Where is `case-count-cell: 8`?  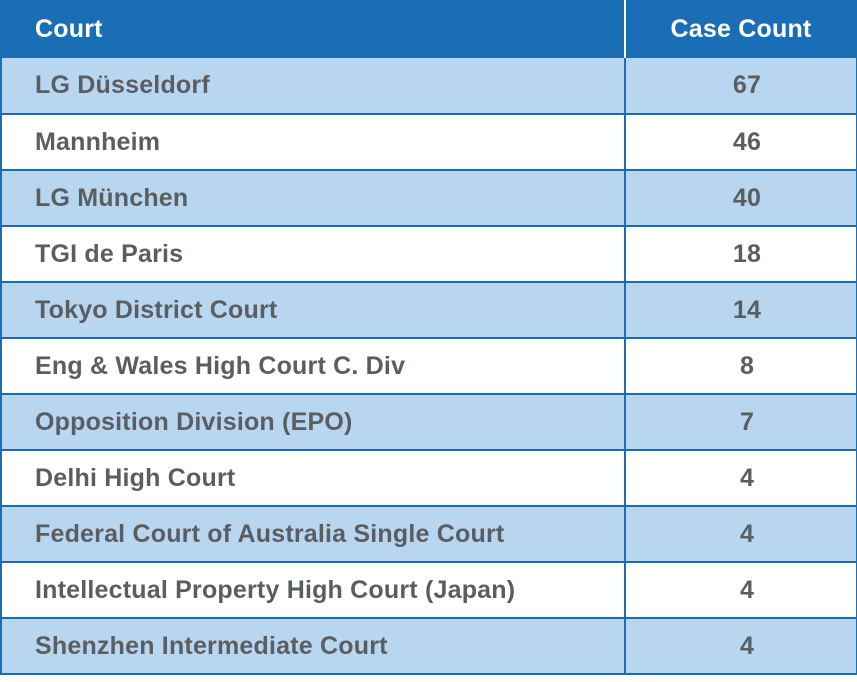 case-count-cell: 8 is located at coordinates (740, 366).